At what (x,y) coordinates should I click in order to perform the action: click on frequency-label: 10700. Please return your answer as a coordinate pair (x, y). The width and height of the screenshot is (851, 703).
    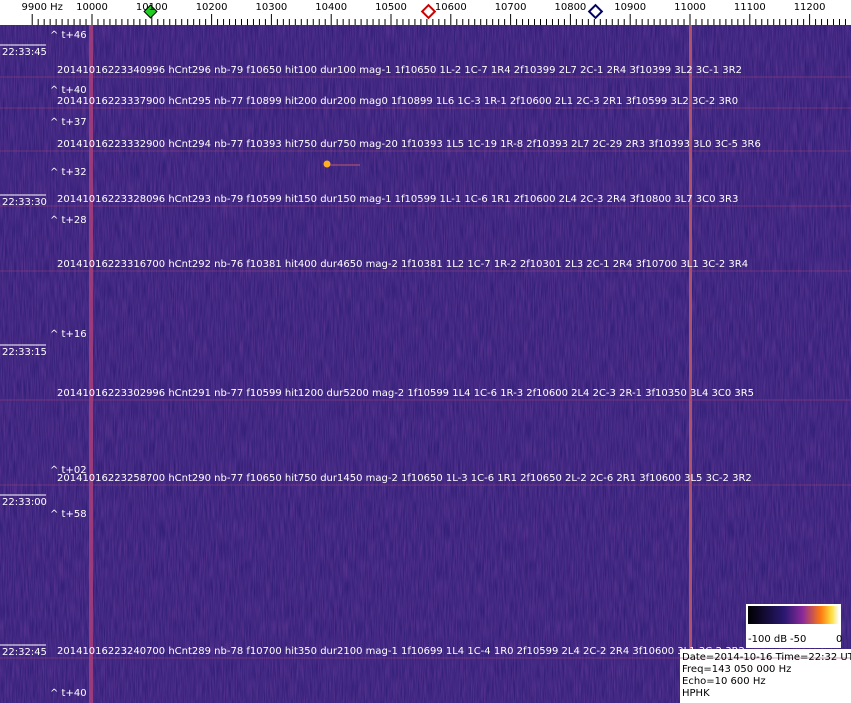
    Looking at the image, I should click on (511, 7).